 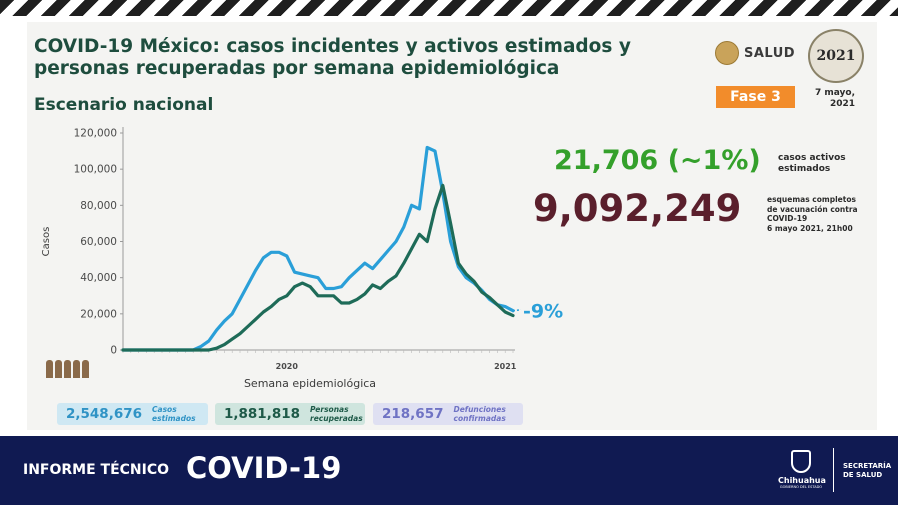 I want to click on secretaria-line-1: SECRETARÍA, so click(x=867, y=466).